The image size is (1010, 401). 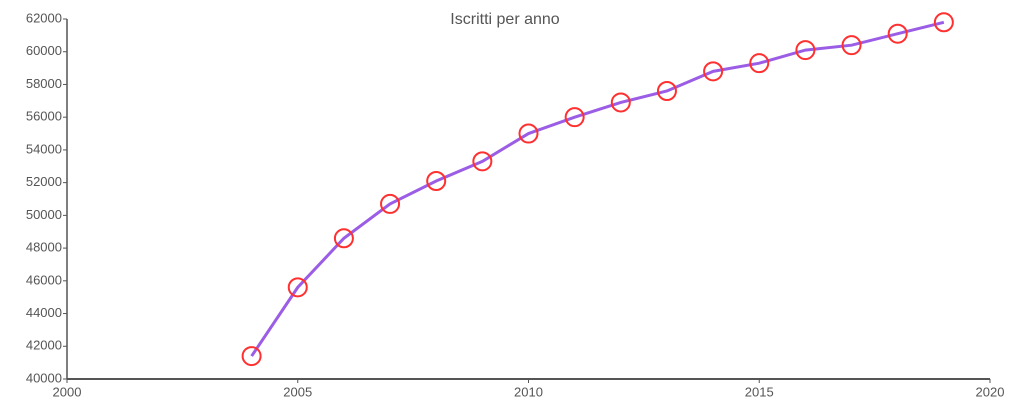 What do you see at coordinates (528, 391) in the screenshot?
I see `x-tick-label: 2010` at bounding box center [528, 391].